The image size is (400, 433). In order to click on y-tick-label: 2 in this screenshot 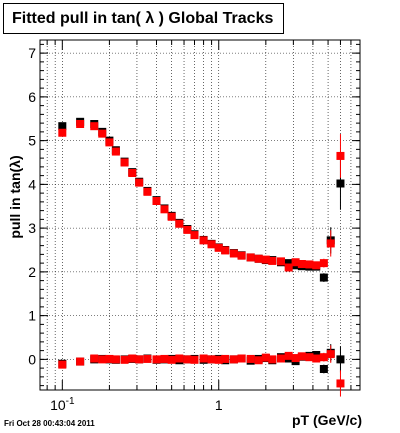, I will do `click(32, 272)`.